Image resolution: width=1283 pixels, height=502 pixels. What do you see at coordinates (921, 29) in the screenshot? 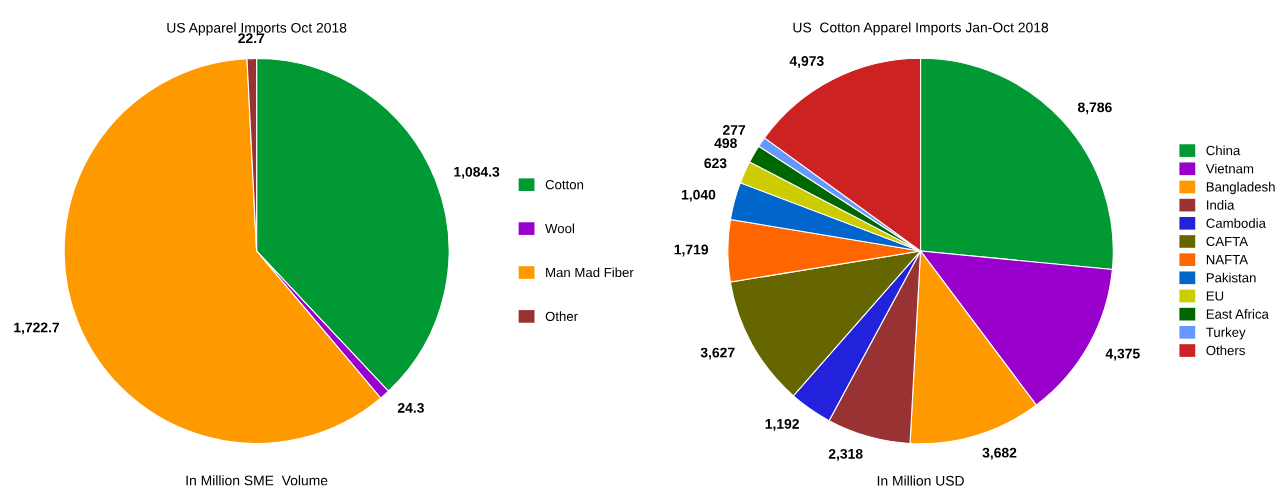
I see `chart-title: US Cotton Apparel Imports Jan-Oct 2018` at bounding box center [921, 29].